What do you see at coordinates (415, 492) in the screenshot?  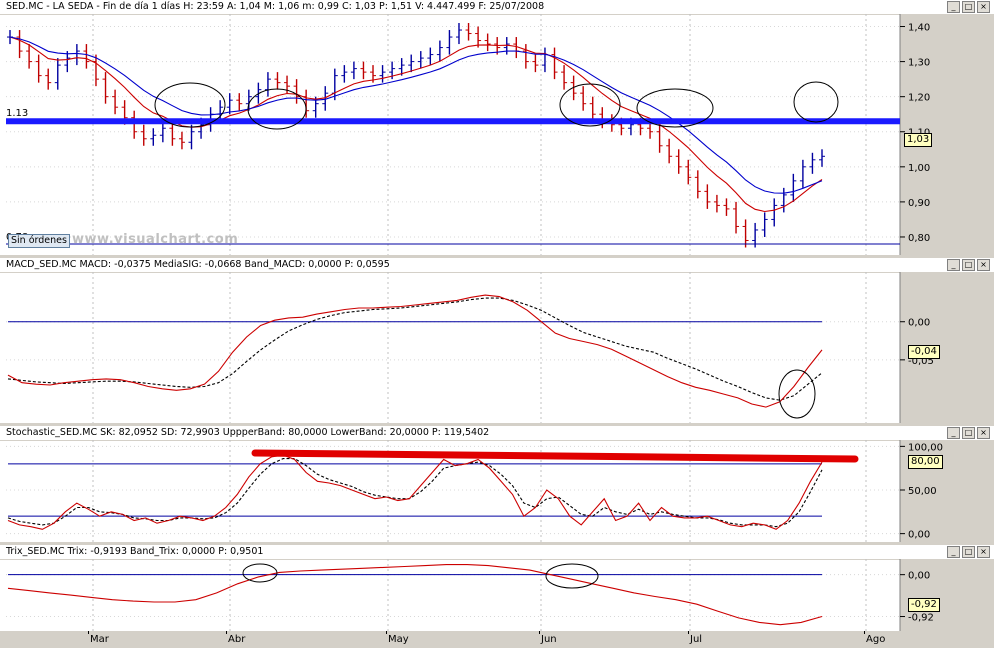 I see `stochastic-sk-line` at bounding box center [415, 492].